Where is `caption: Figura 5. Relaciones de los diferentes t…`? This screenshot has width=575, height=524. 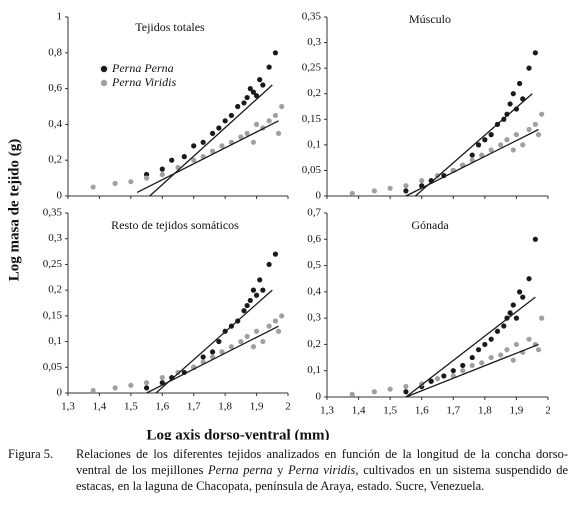
caption: Figura 5. Relaciones de los diferentes t… is located at coordinates (288, 470).